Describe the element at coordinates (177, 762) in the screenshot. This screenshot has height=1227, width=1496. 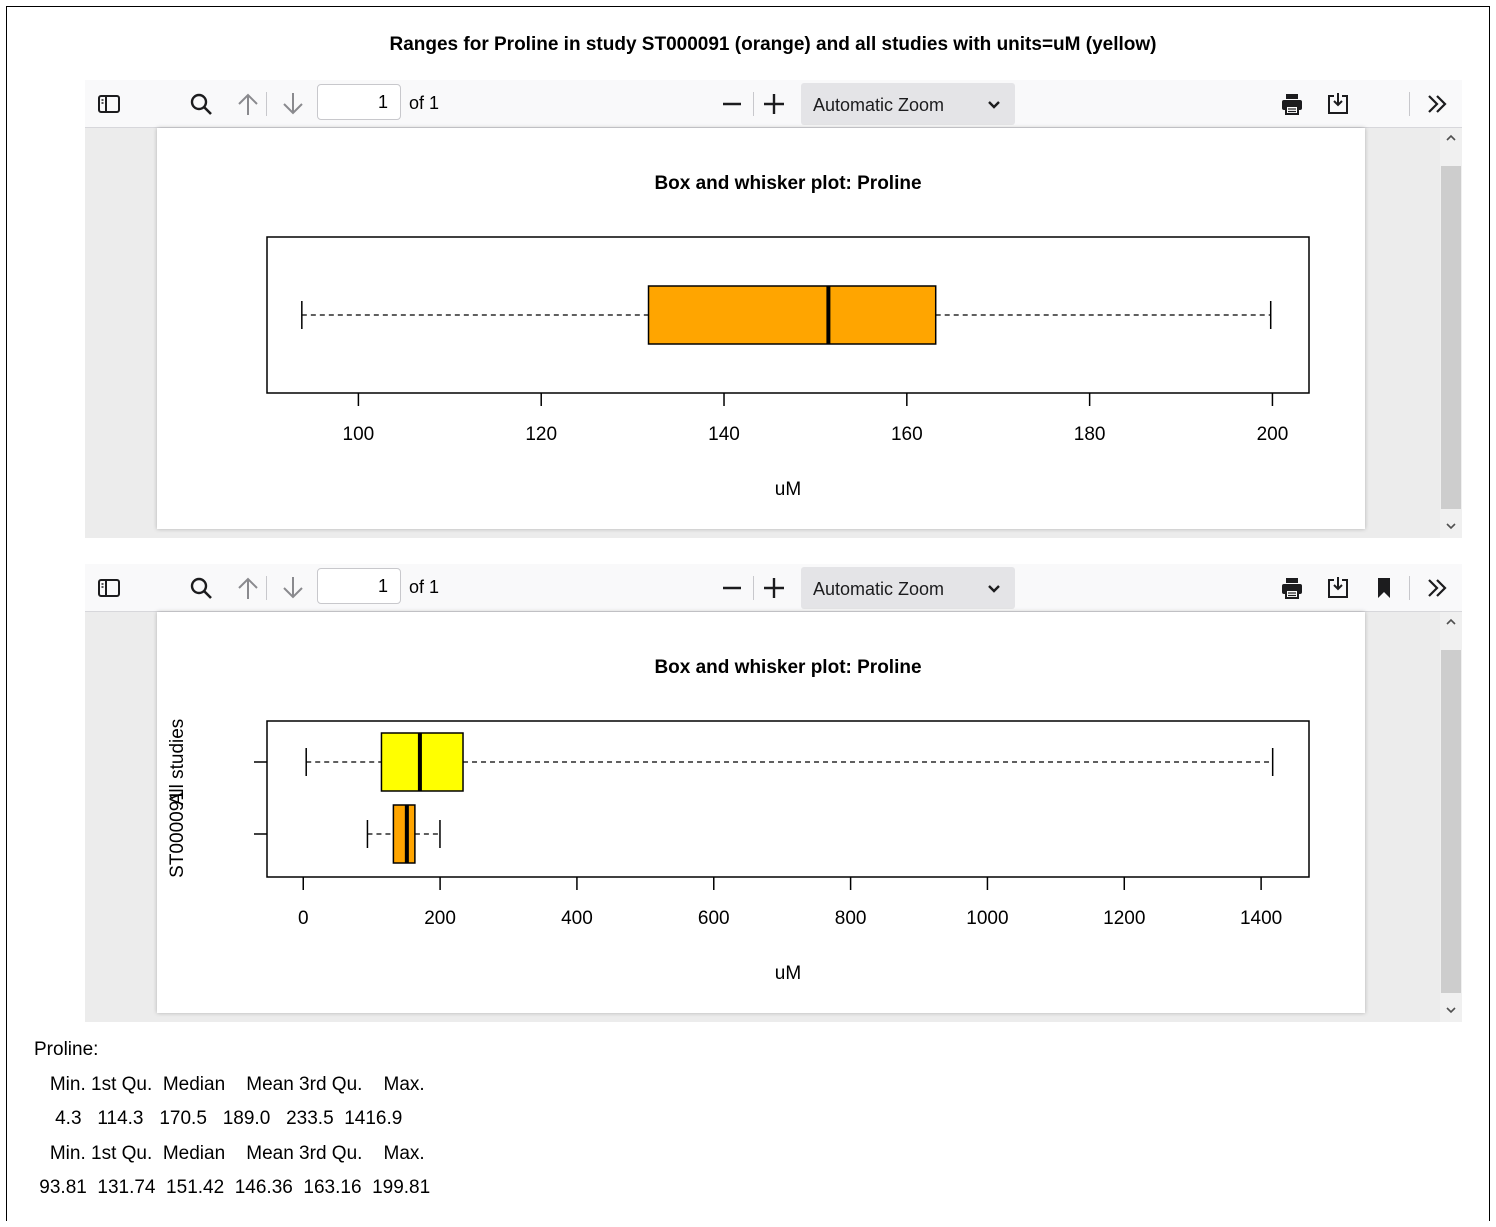
I see `y-tick-label: All studies` at that location.